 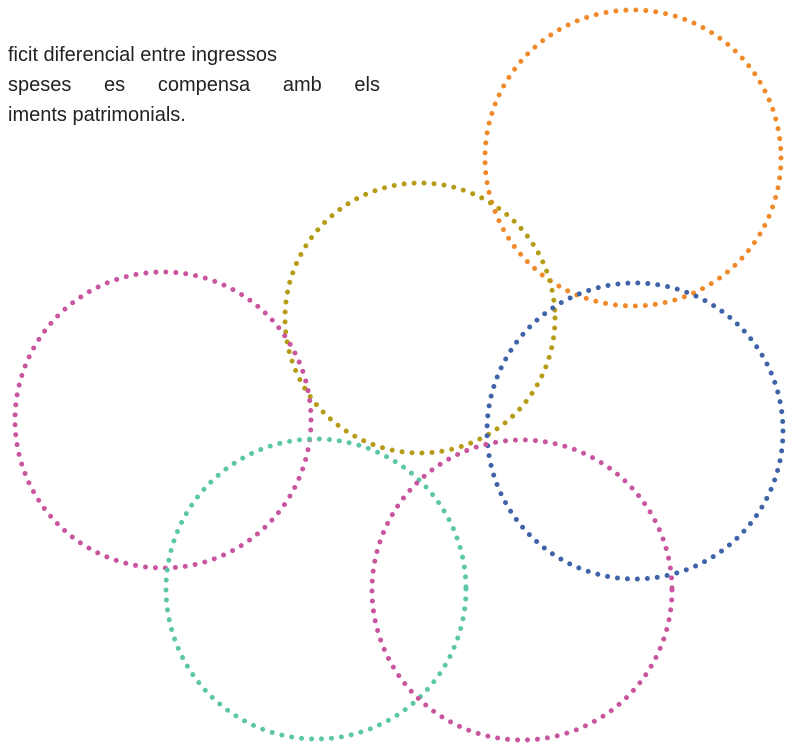 I want to click on paragraph-line-3: iments patrimonials., so click(x=97, y=115).